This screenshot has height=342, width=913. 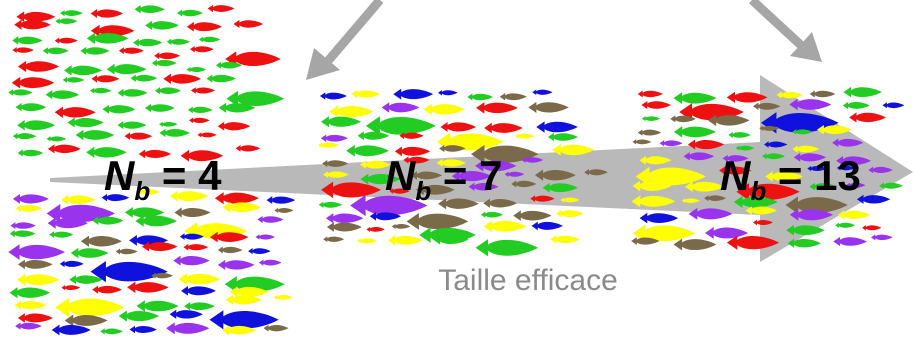 What do you see at coordinates (146, 83) in the screenshot?
I see `fish-school-top-left` at bounding box center [146, 83].